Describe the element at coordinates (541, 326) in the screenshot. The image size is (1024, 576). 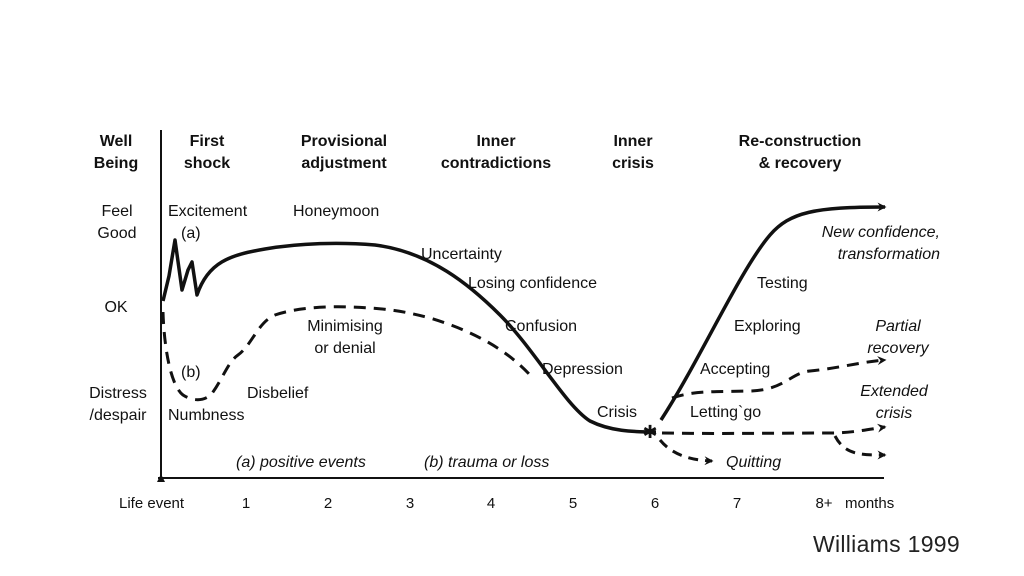
I see `label-confusion: Confusion` at that location.